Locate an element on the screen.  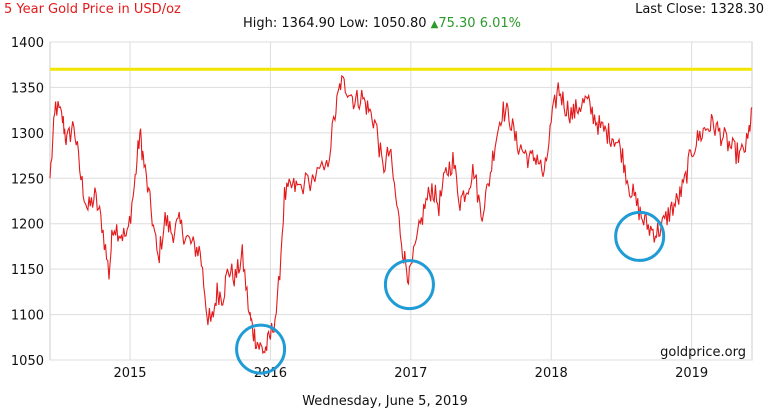
y-tick-label: 1200 is located at coordinates (27, 225).